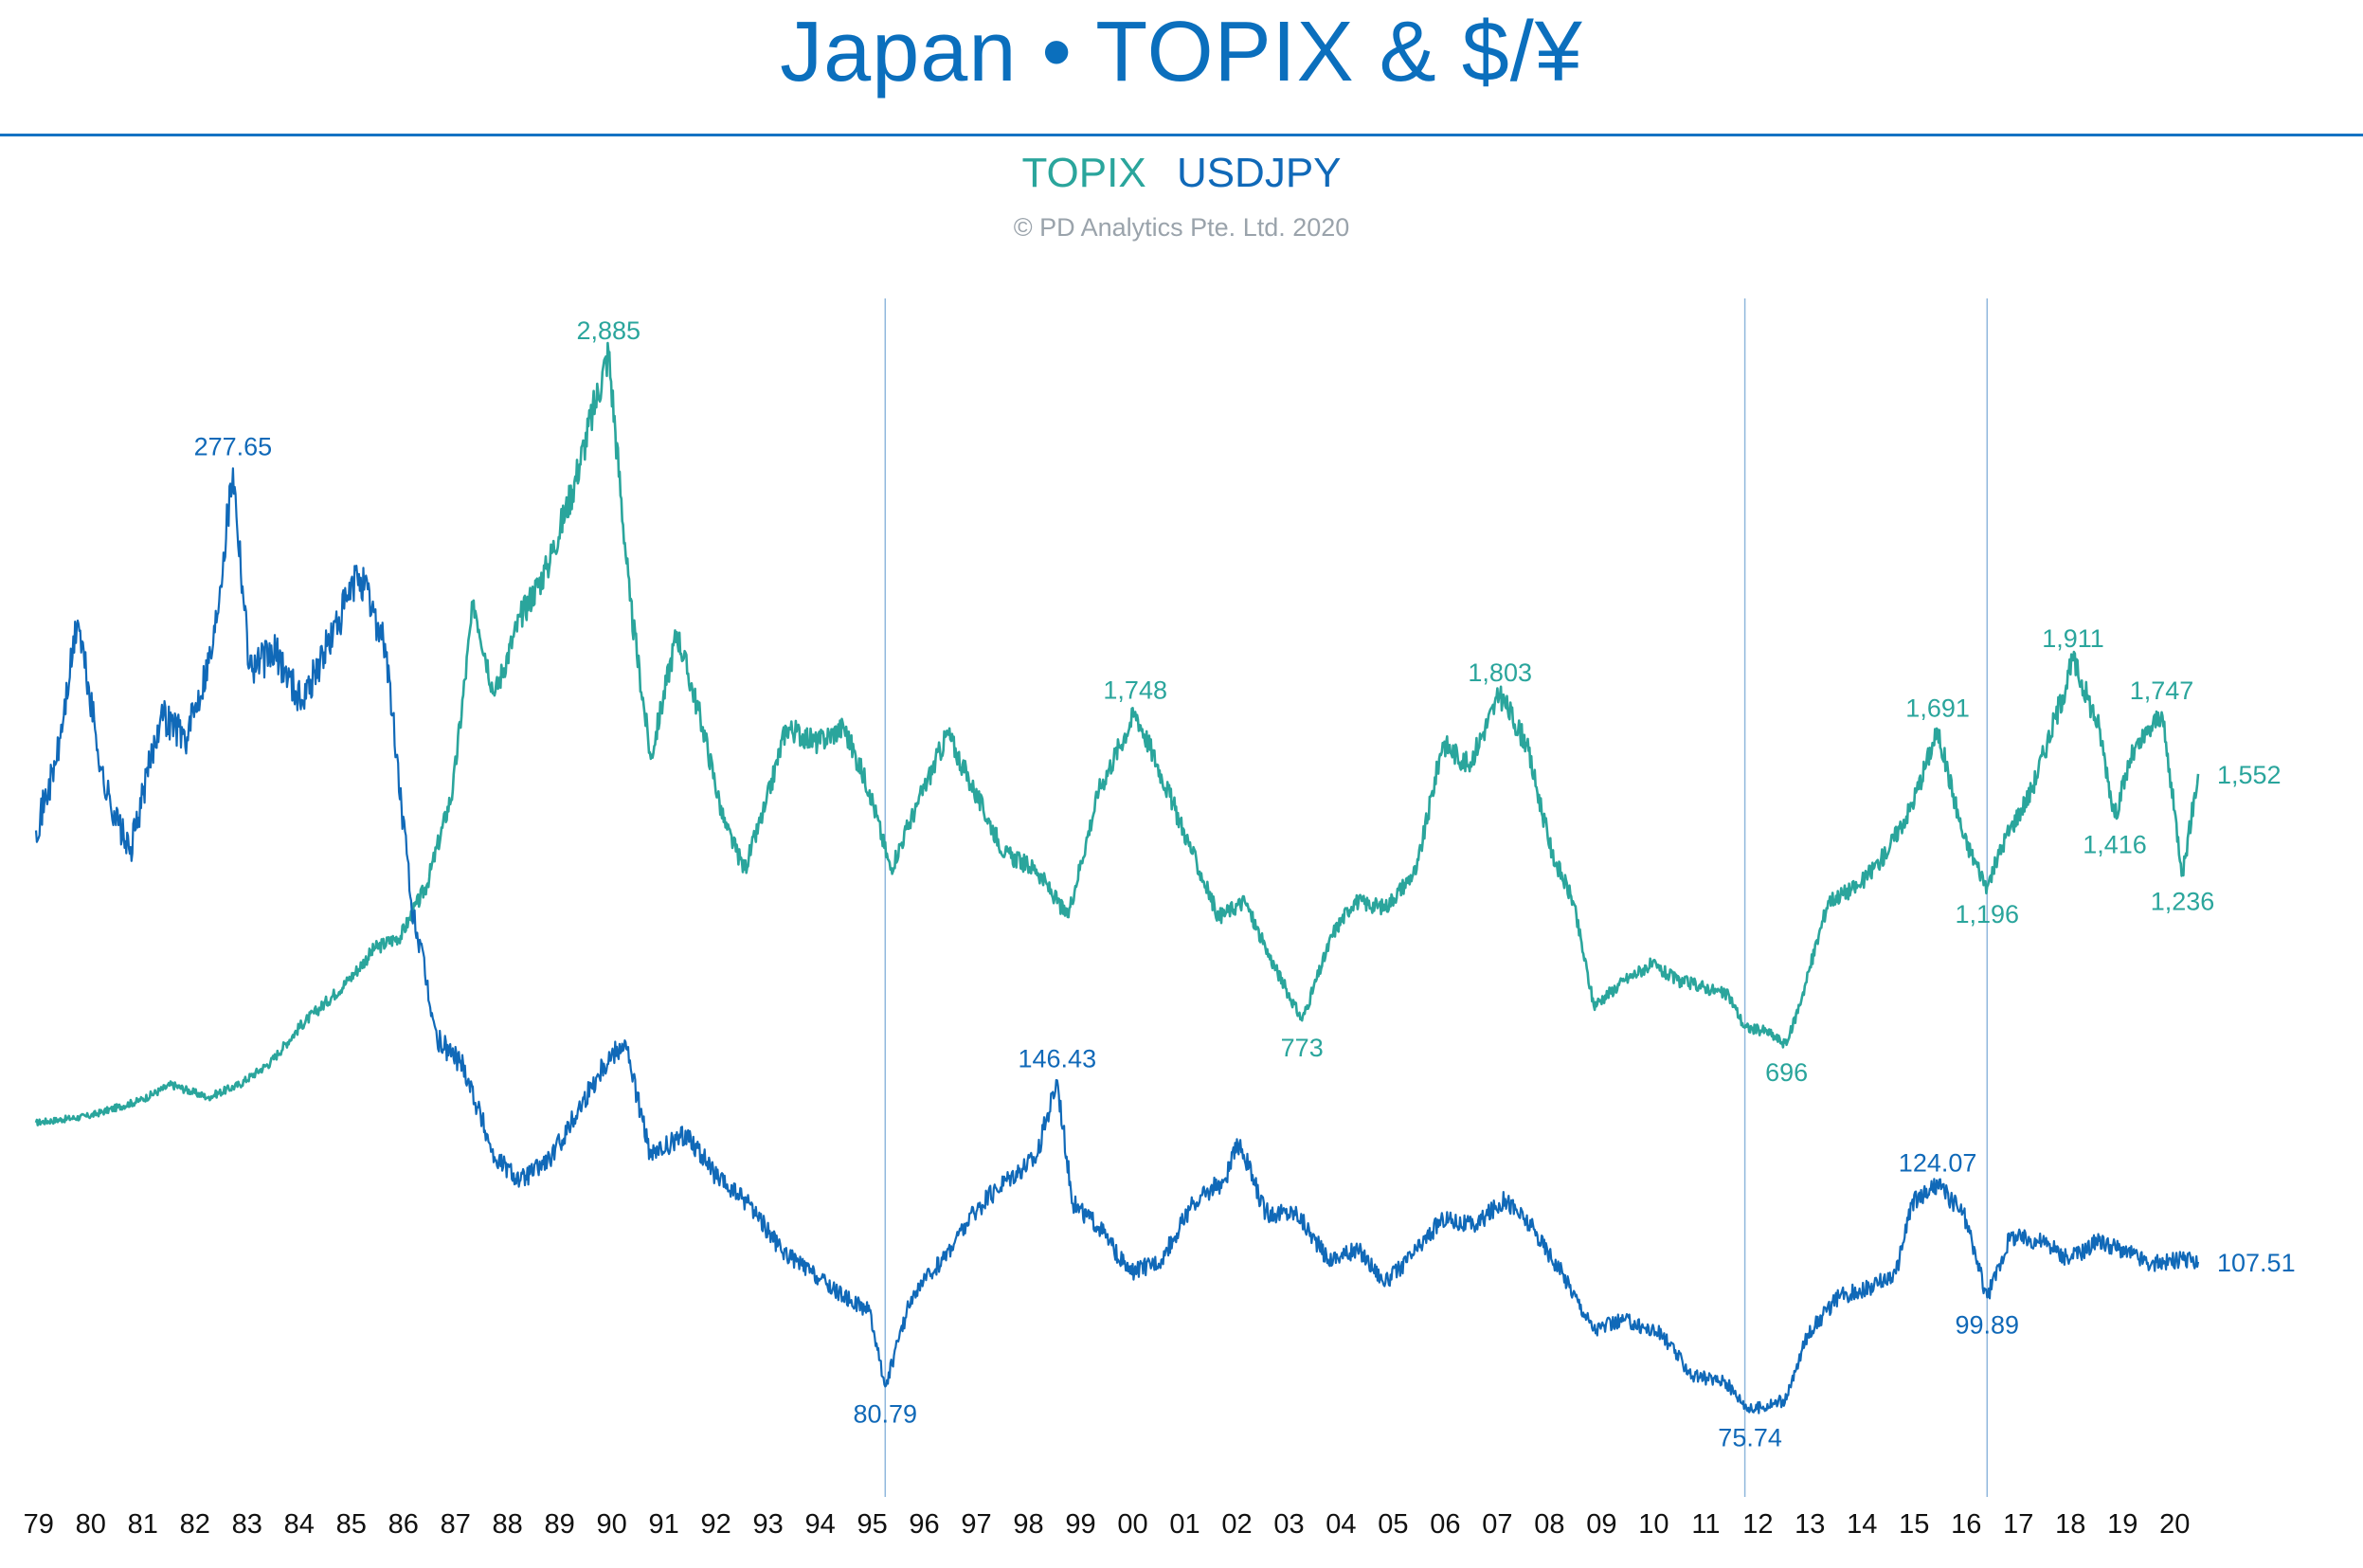 This screenshot has height=1568, width=2363. Describe the element at coordinates (404, 1524) in the screenshot. I see `x-tick-86: 86` at that location.